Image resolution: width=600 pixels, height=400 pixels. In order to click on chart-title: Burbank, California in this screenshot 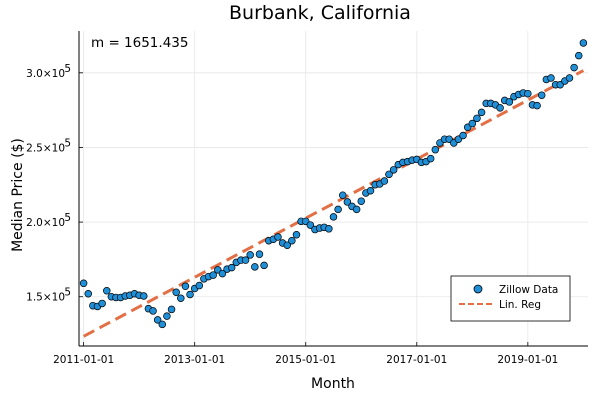, I will do `click(320, 13)`.